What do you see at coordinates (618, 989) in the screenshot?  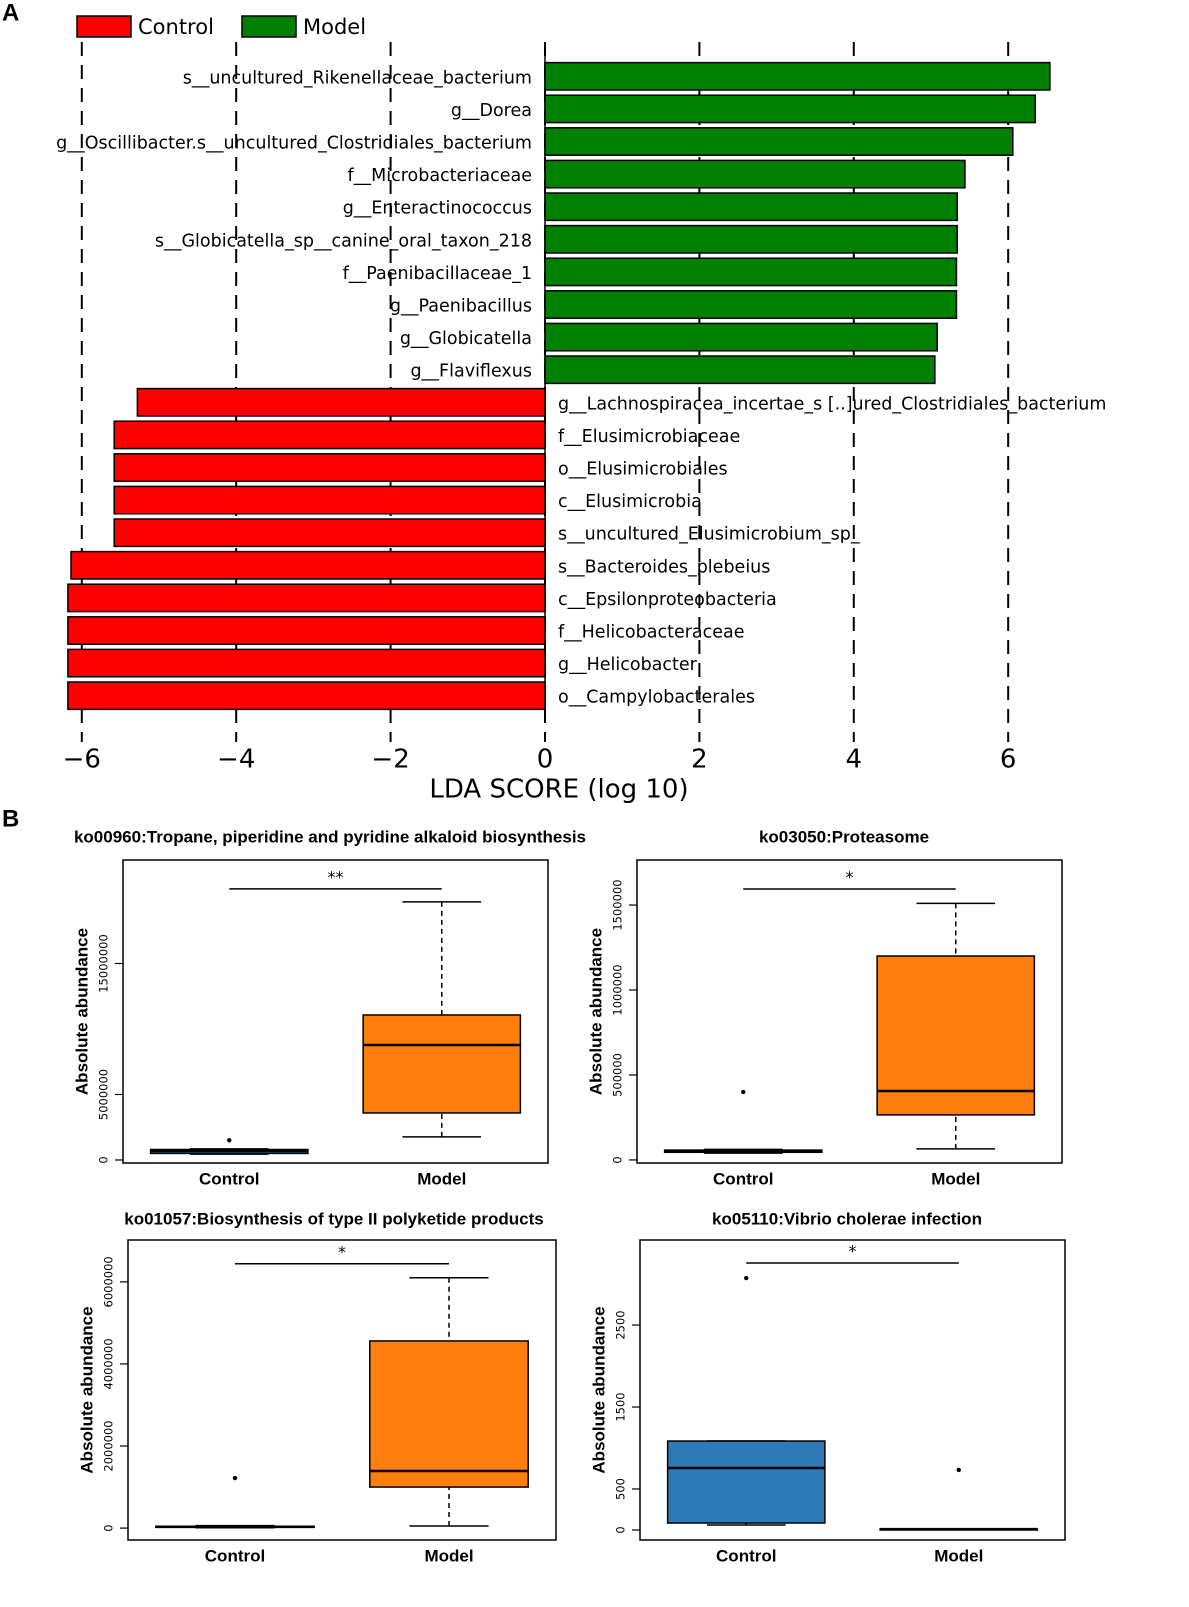 I see `y-tick-label: 1000000` at bounding box center [618, 989].